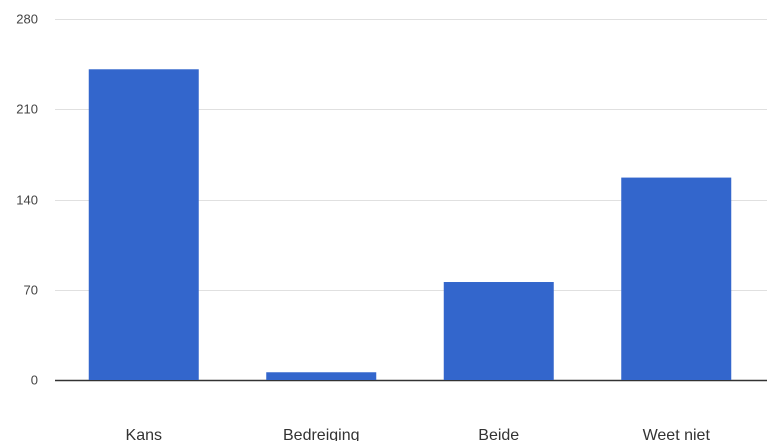 The image size is (767, 446). I want to click on x-category-label: Weet niet, so click(677, 434).